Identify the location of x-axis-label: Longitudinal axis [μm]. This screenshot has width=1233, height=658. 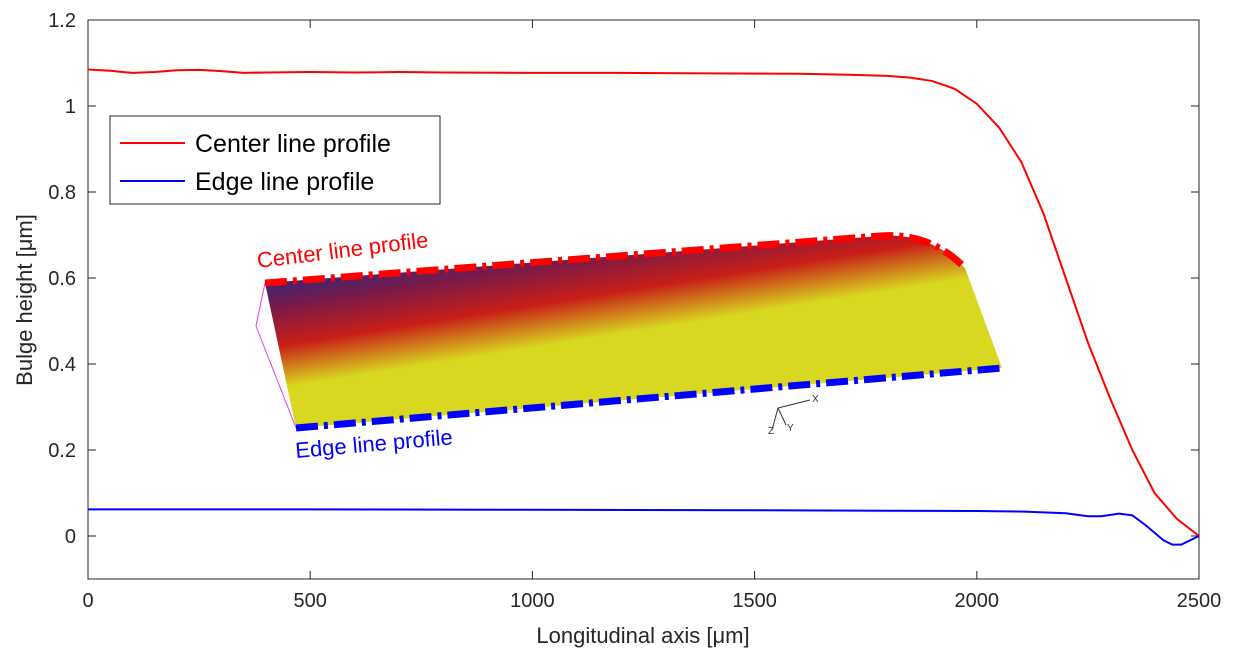
(642, 635).